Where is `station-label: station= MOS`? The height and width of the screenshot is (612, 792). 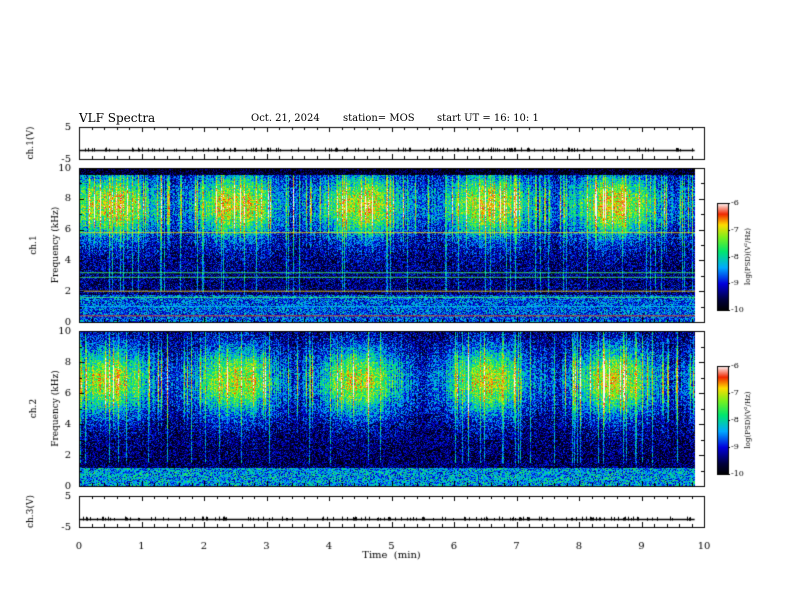 station-label: station= MOS is located at coordinates (379, 118).